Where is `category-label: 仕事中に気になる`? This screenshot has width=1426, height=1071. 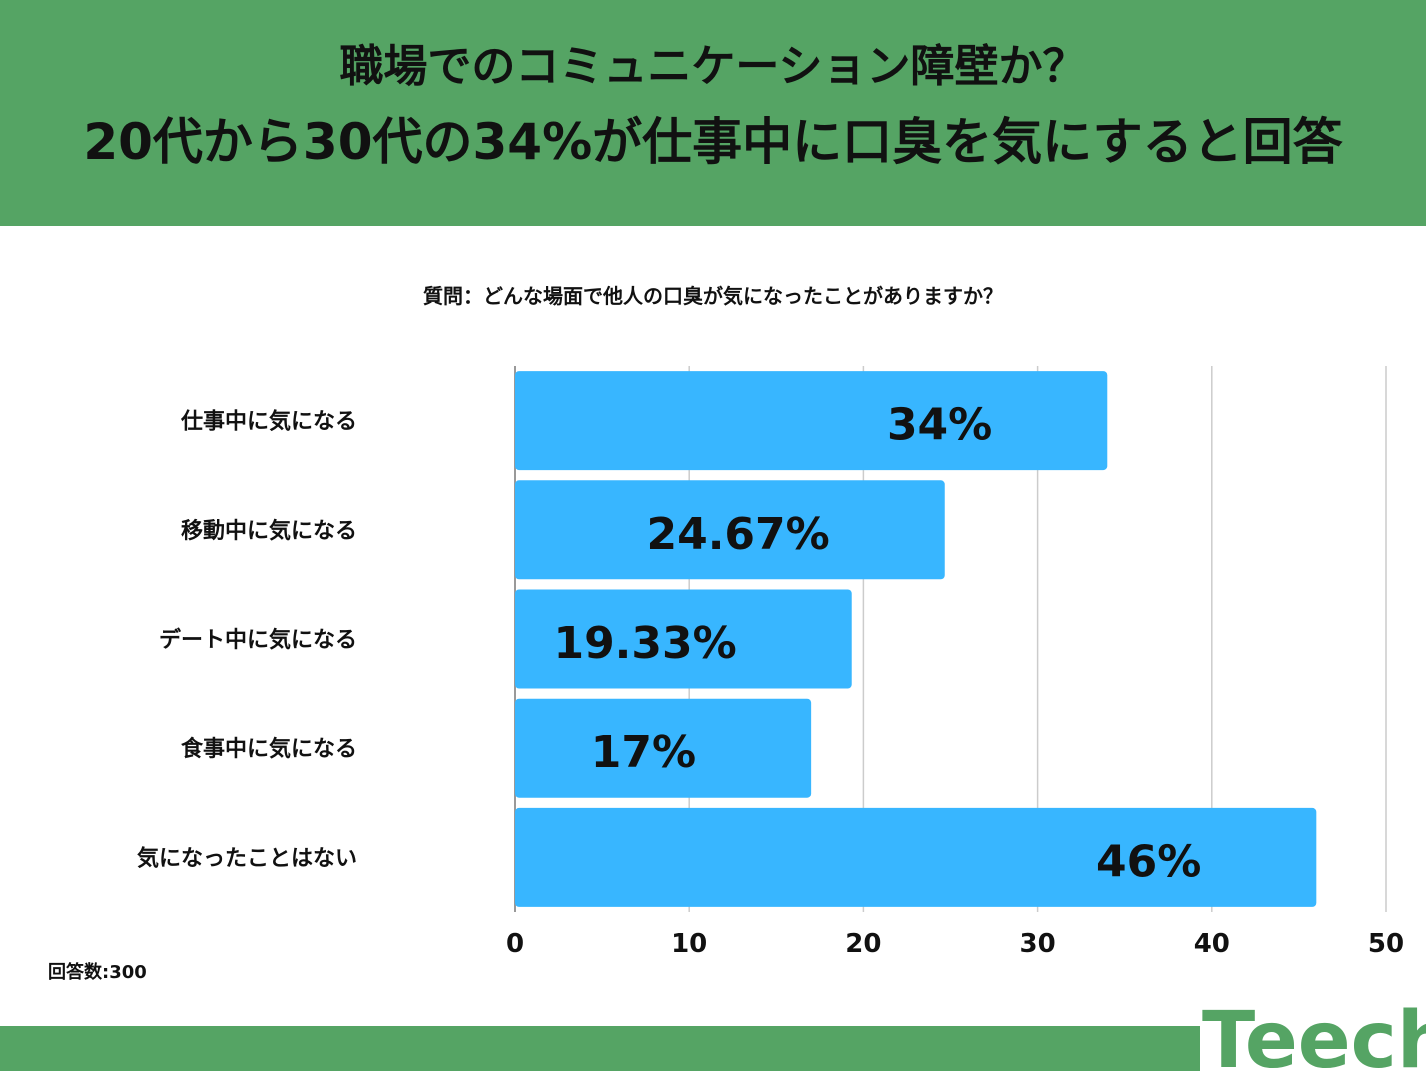 category-label: 仕事中に気になる is located at coordinates (268, 422).